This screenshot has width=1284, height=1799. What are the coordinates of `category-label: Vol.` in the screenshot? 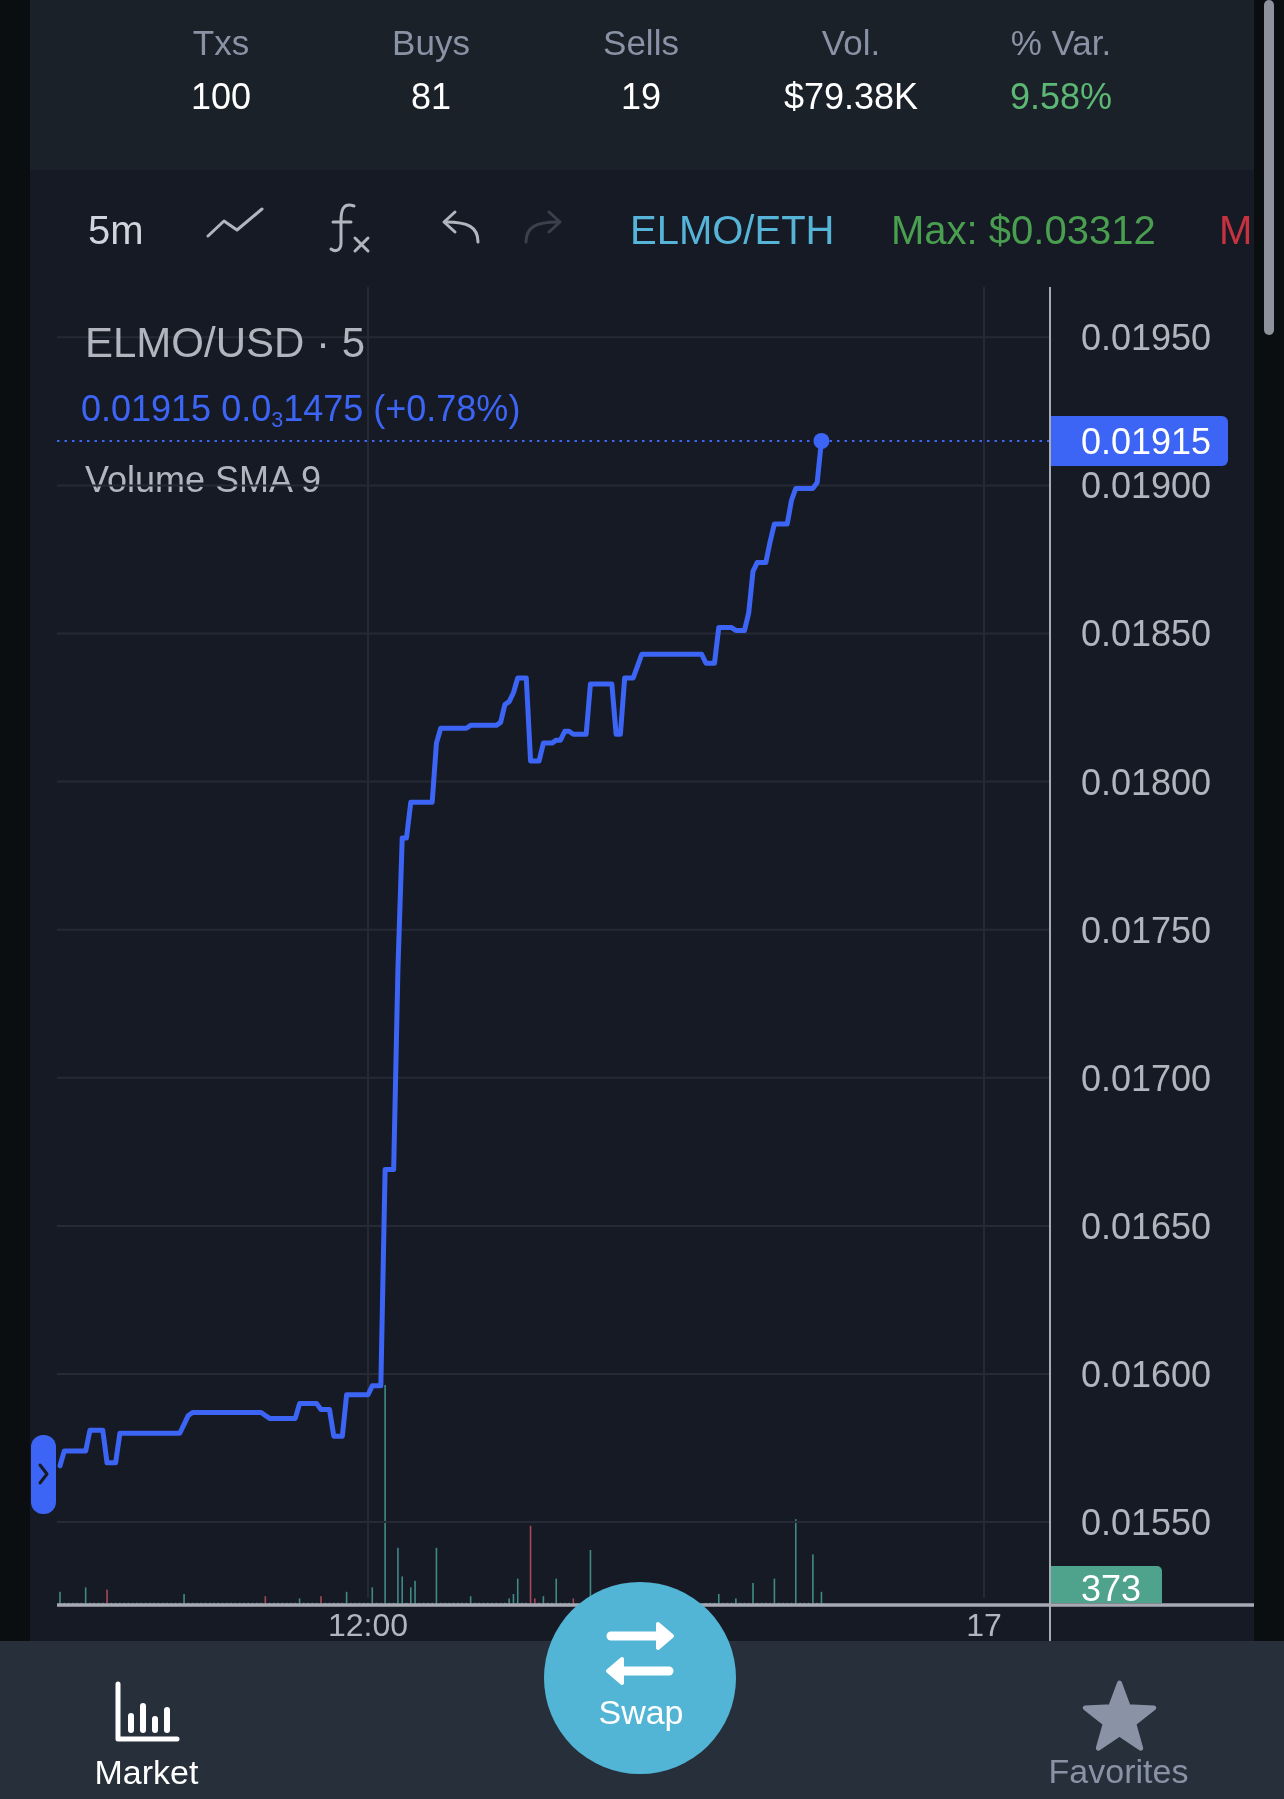 It's located at (851, 42).